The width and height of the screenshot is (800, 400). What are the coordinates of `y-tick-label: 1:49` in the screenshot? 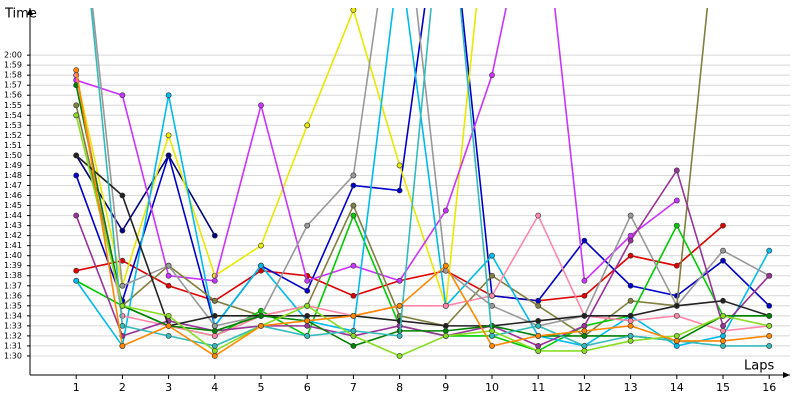 It's located at (13, 165).